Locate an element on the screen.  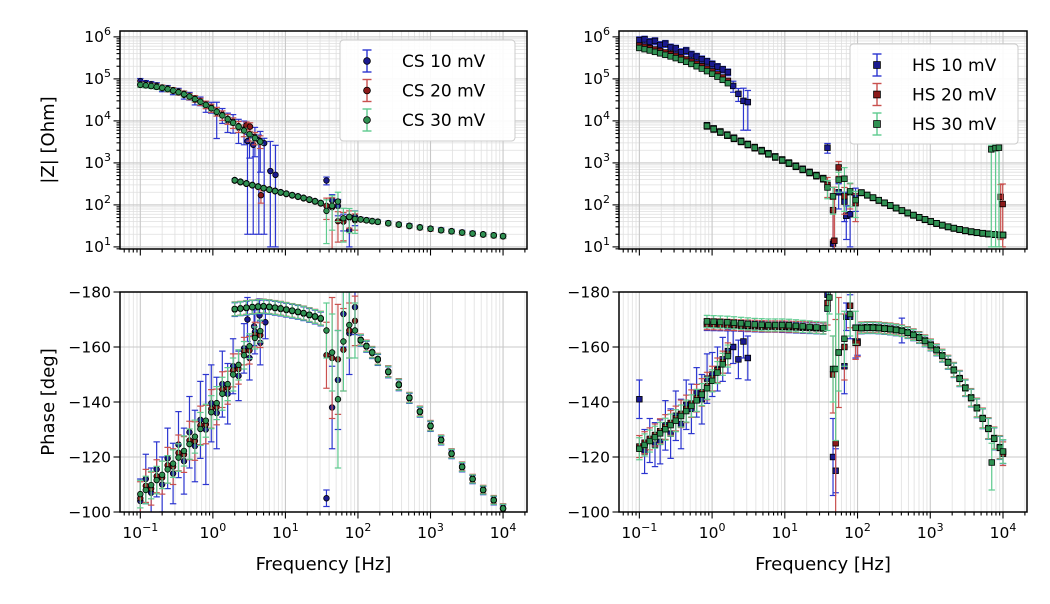
legend-label: HS 30 mV is located at coordinates (954, 125).